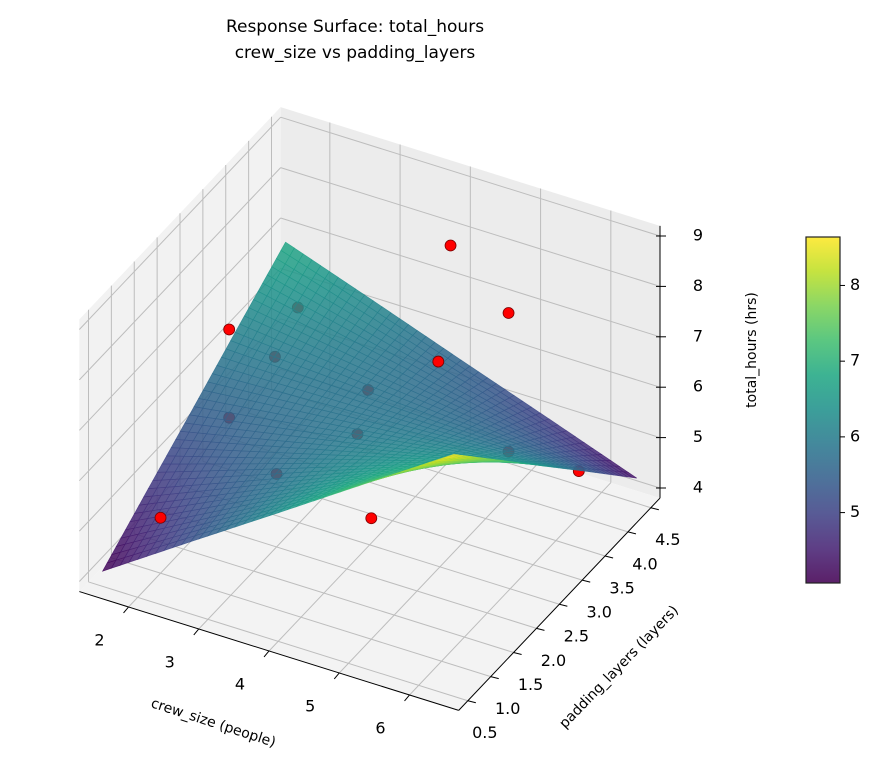 Image resolution: width=883 pixels, height=771 pixels. What do you see at coordinates (598, 612) in the screenshot?
I see `y-tick-label: 3.0` at bounding box center [598, 612].